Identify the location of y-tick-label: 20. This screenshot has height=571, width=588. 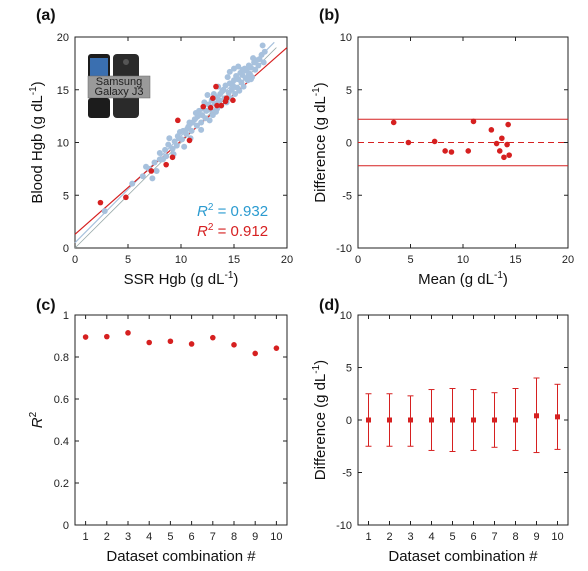
(63, 38).